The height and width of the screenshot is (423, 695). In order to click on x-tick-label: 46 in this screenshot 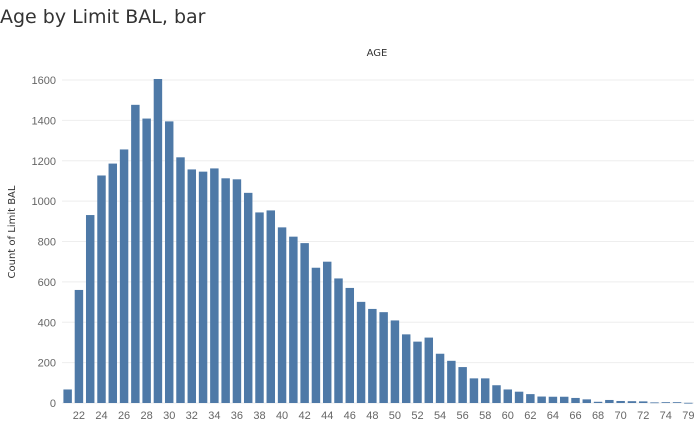, I will do `click(350, 416)`.